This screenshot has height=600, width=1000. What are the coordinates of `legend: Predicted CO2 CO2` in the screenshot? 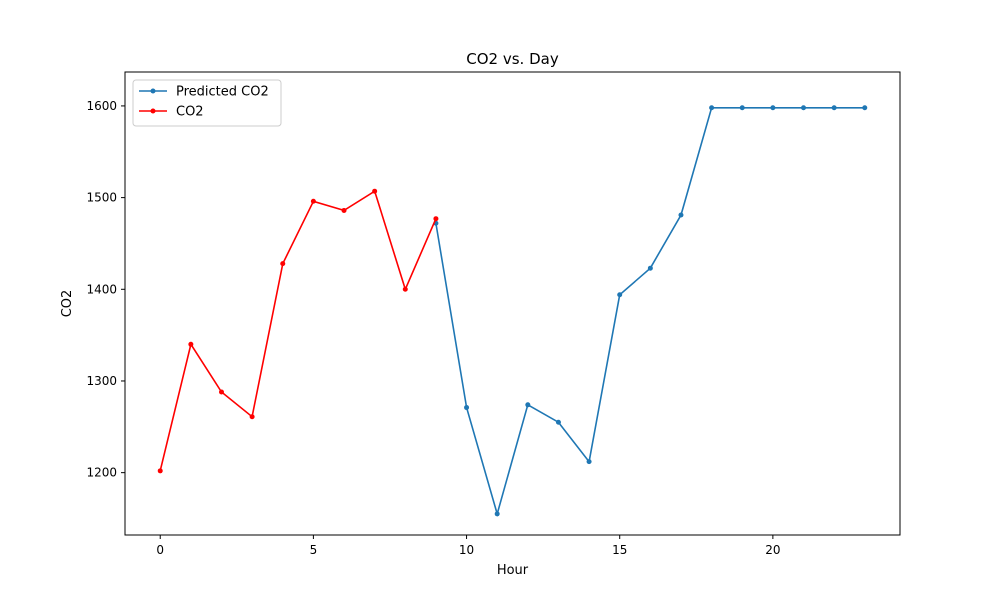 It's located at (207, 103).